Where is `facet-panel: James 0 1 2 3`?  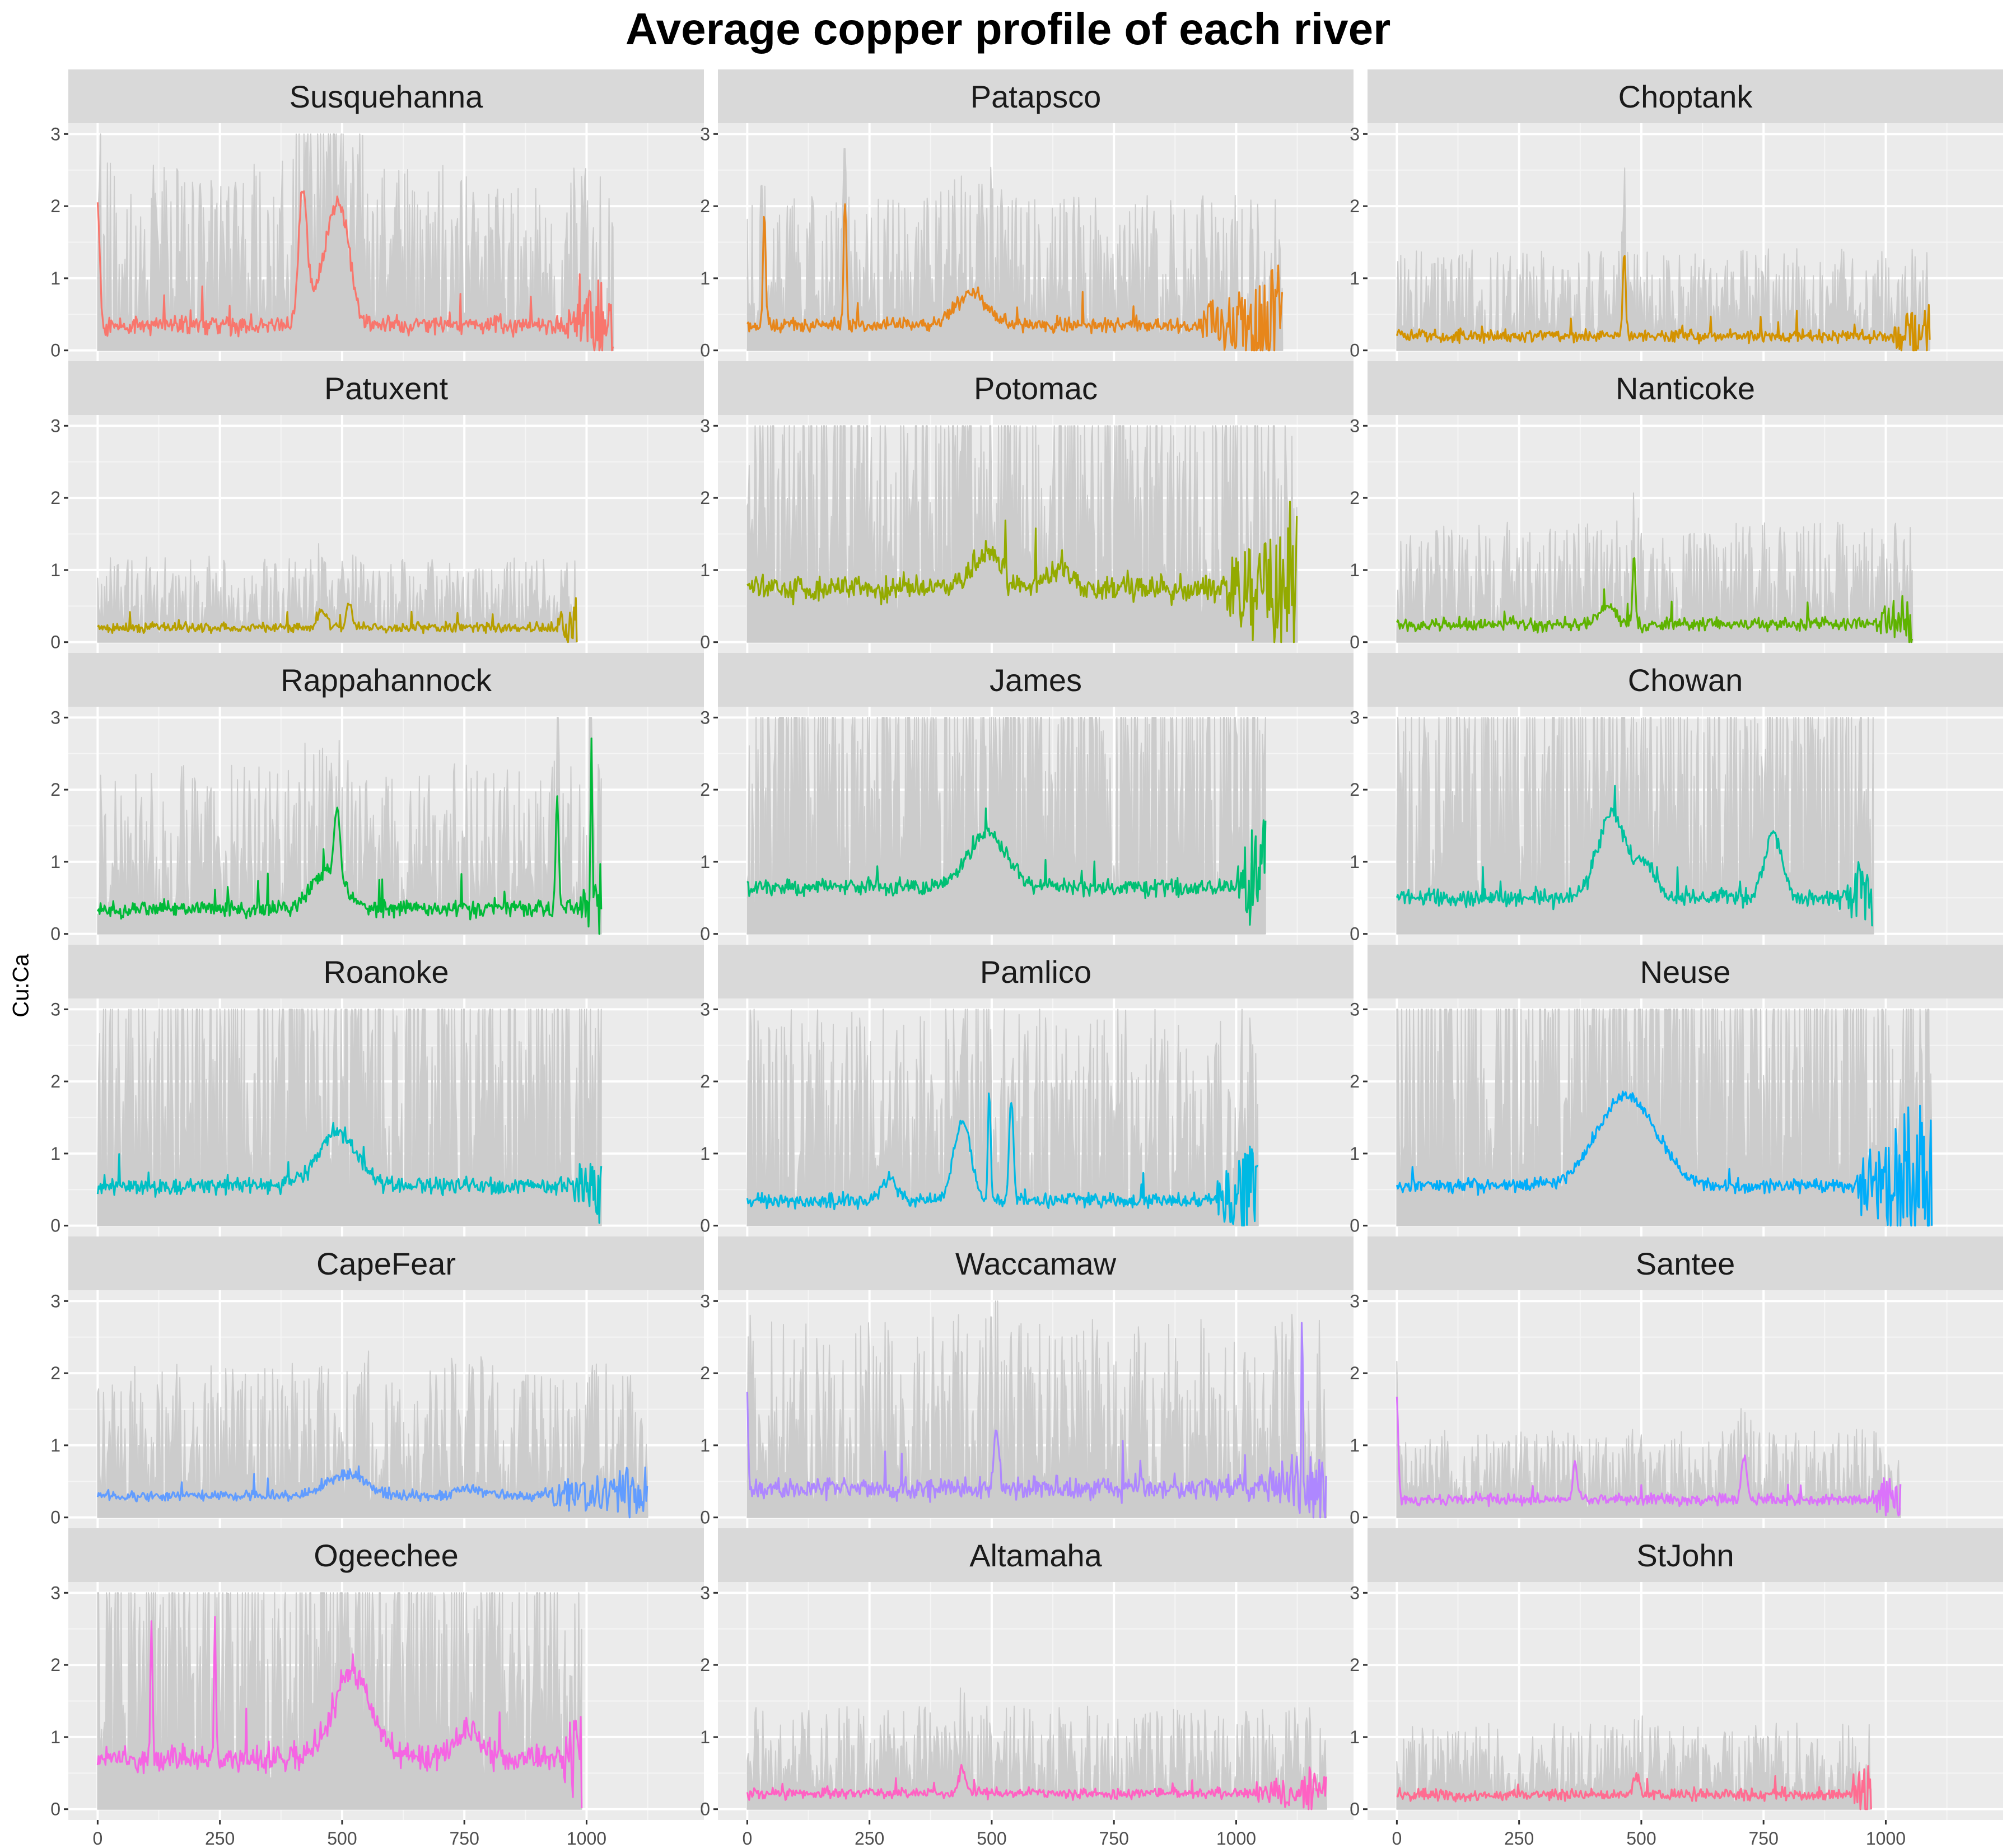 facet-panel: James 0 1 2 3 is located at coordinates (1027, 801).